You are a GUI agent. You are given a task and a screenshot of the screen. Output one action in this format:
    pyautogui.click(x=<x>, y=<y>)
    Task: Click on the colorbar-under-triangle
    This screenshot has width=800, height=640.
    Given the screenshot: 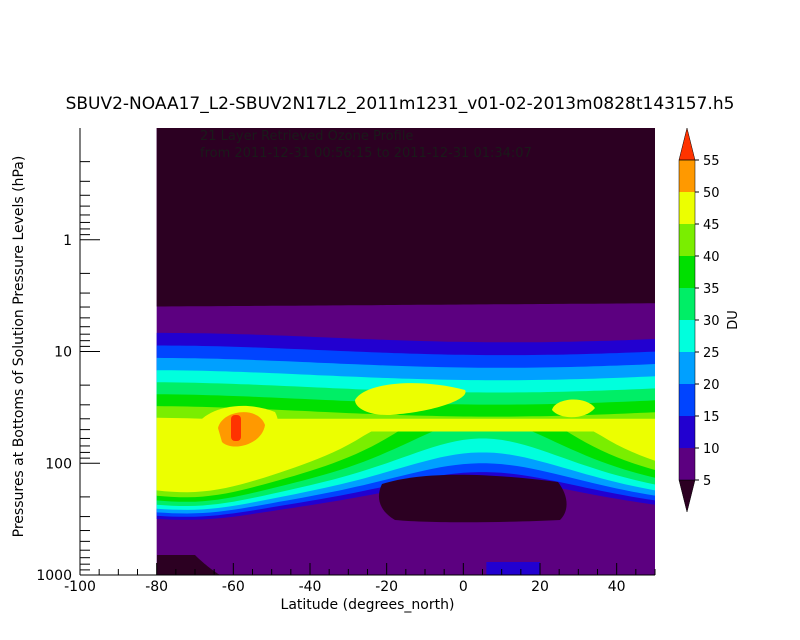 What is the action you would take?
    pyautogui.click(x=687, y=496)
    